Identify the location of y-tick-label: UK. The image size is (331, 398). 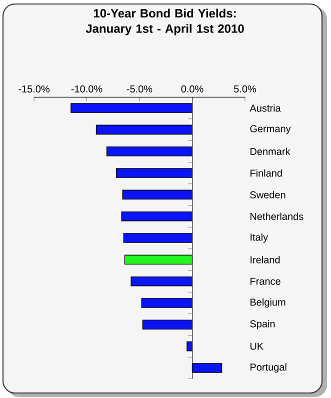
(257, 346).